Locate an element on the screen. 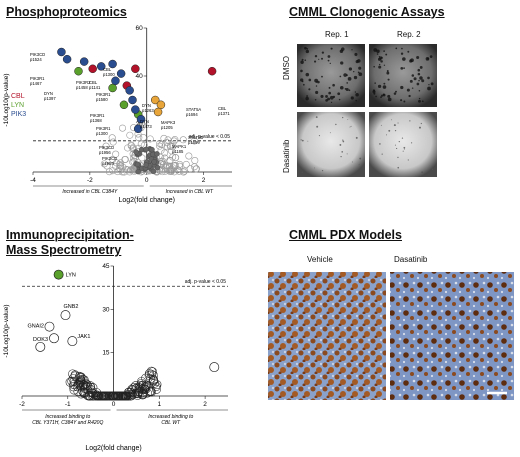 This screenshot has height=457, width=520. point-label: p1467 is located at coordinates (36, 83).